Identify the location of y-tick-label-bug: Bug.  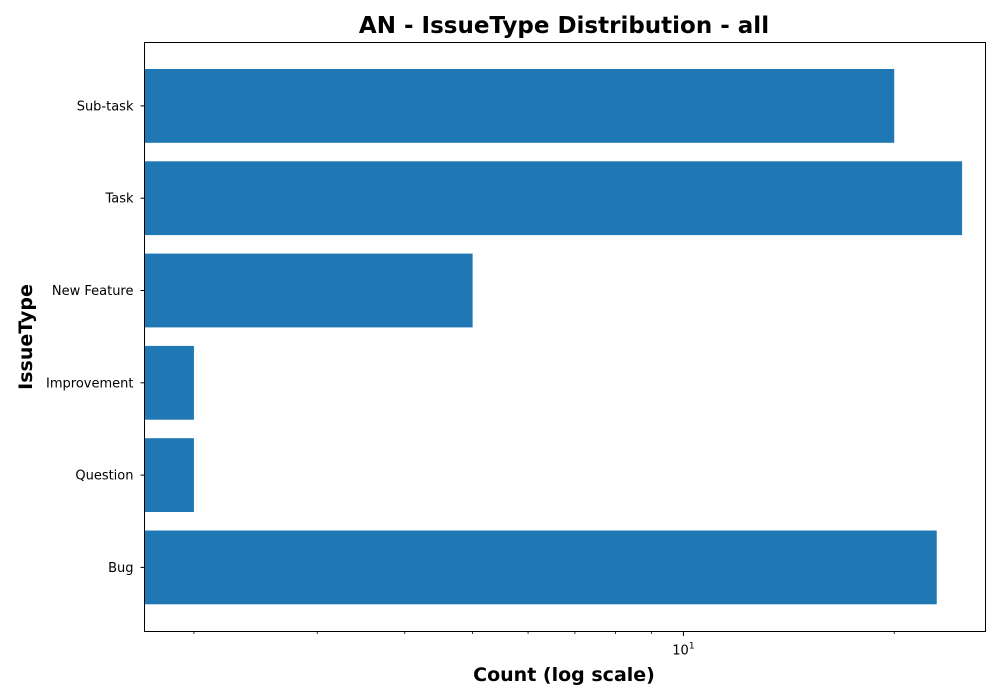
(120, 568).